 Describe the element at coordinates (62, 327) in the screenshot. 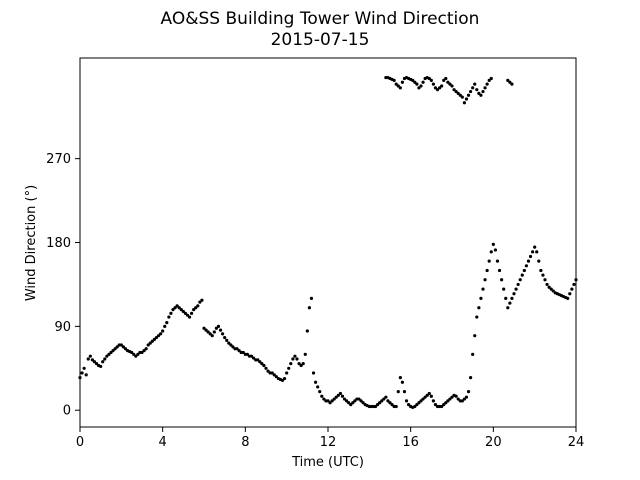

I see `y-tick-label: 90` at that location.